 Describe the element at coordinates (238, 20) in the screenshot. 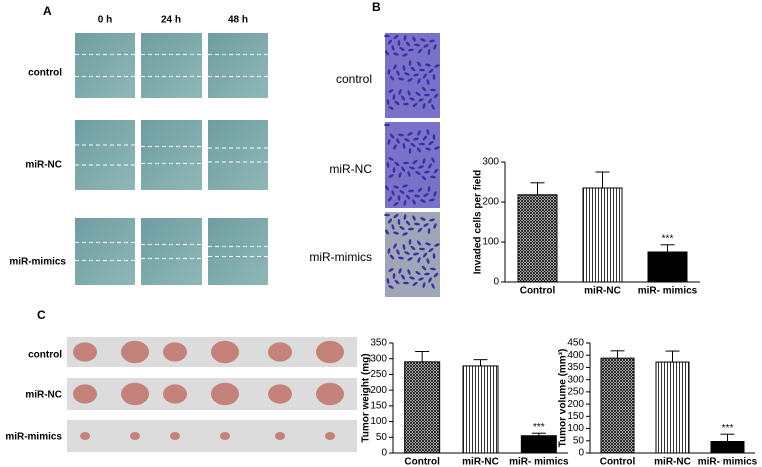

I see `column-label: 48 h` at that location.